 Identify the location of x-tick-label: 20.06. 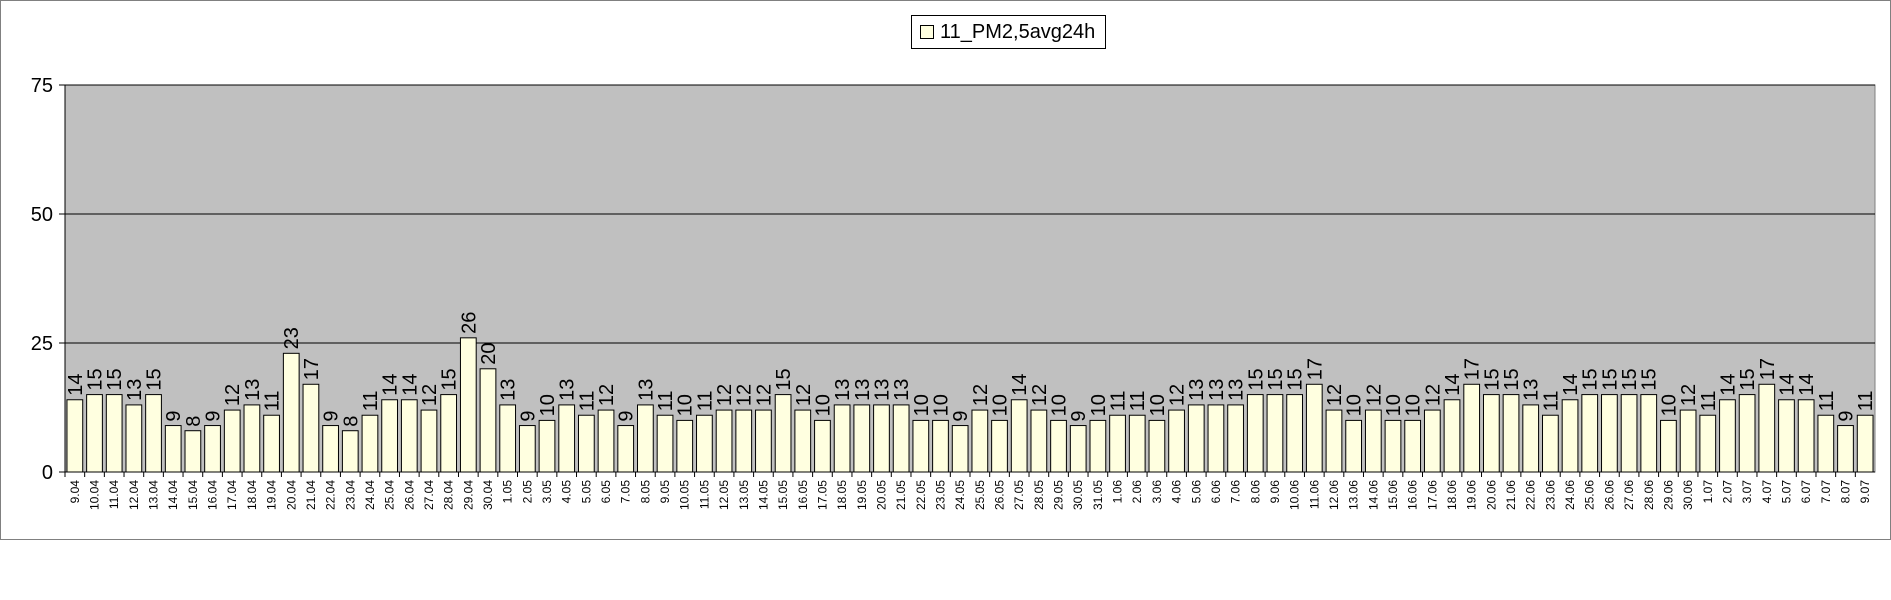
(1491, 495).